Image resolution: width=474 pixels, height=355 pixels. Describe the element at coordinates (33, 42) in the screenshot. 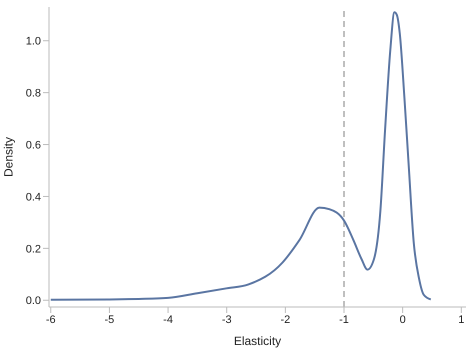

I see `y-tick-label: 1.0` at that location.